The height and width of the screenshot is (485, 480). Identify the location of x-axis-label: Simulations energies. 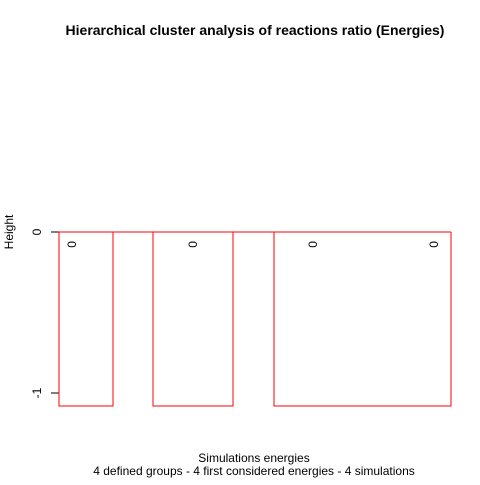
(253, 458).